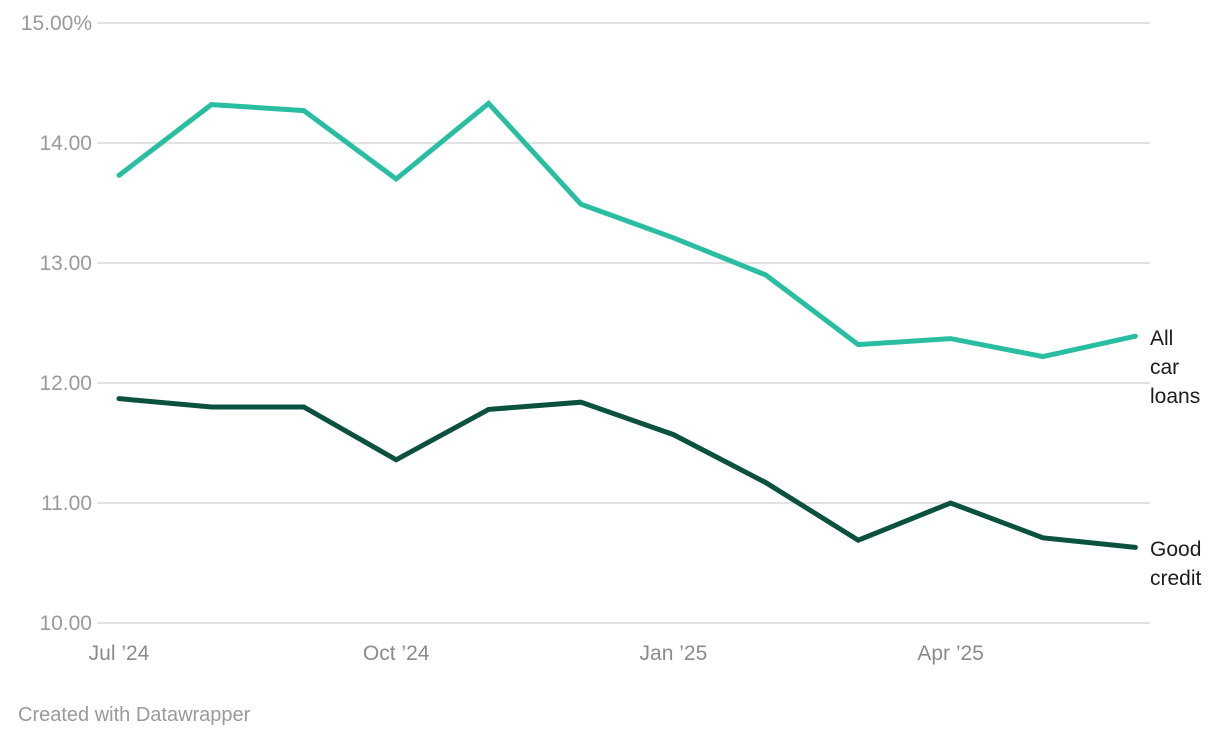 The height and width of the screenshot is (740, 1220). I want to click on y-tick-label: 13.00, so click(65, 263).